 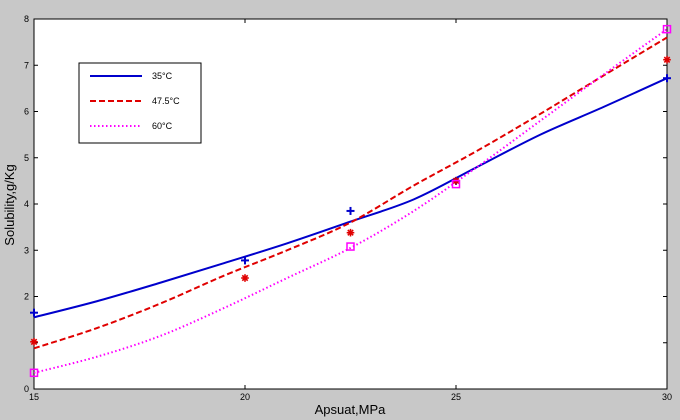 I want to click on y-tick-label: 3, so click(x=26, y=250).